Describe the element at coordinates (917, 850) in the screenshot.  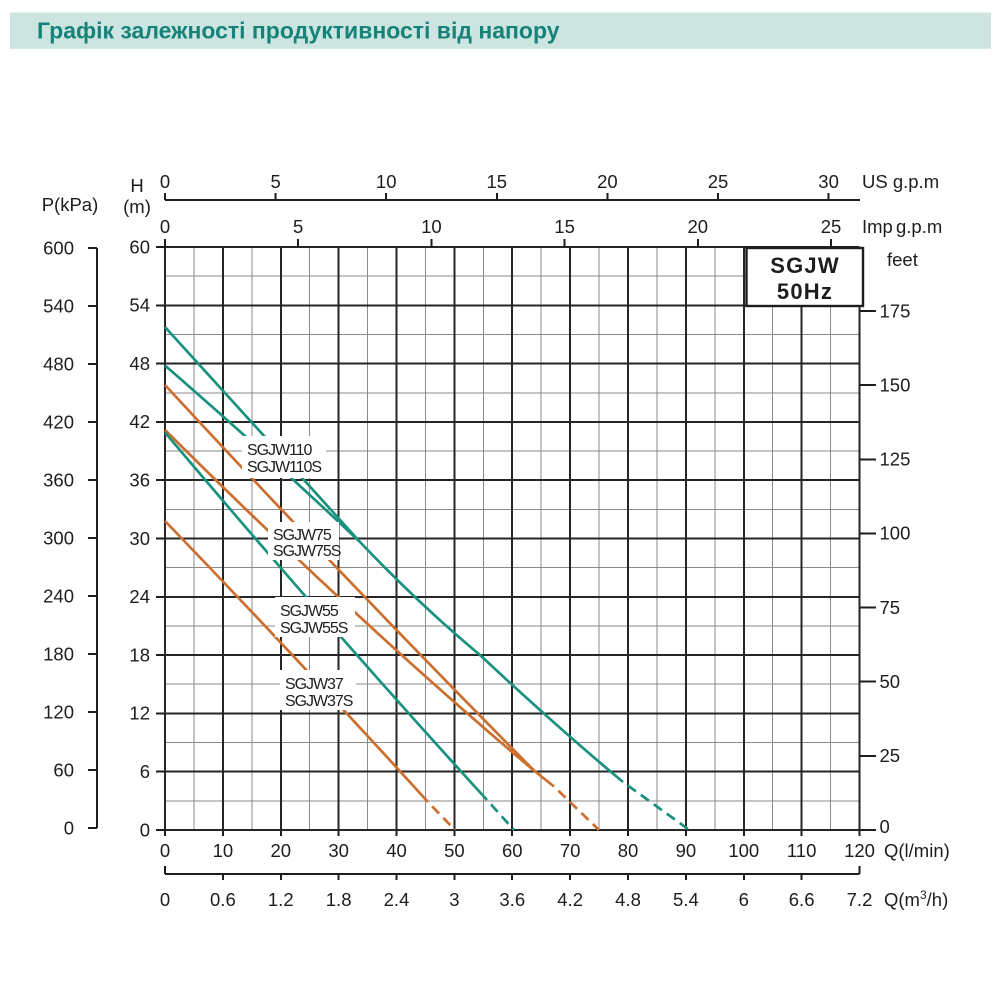
I see `svg-text: Q(l/min)` at that location.